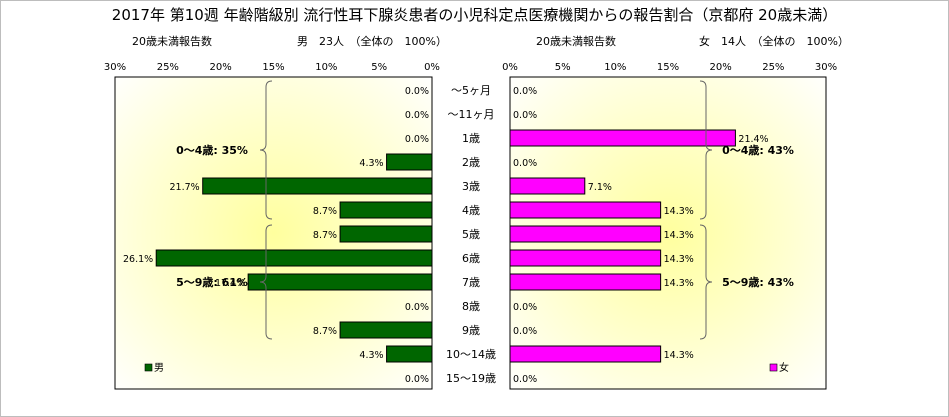 The image size is (949, 417). What do you see at coordinates (773, 67) in the screenshot?
I see `female-axis-tick: 25%` at bounding box center [773, 67].